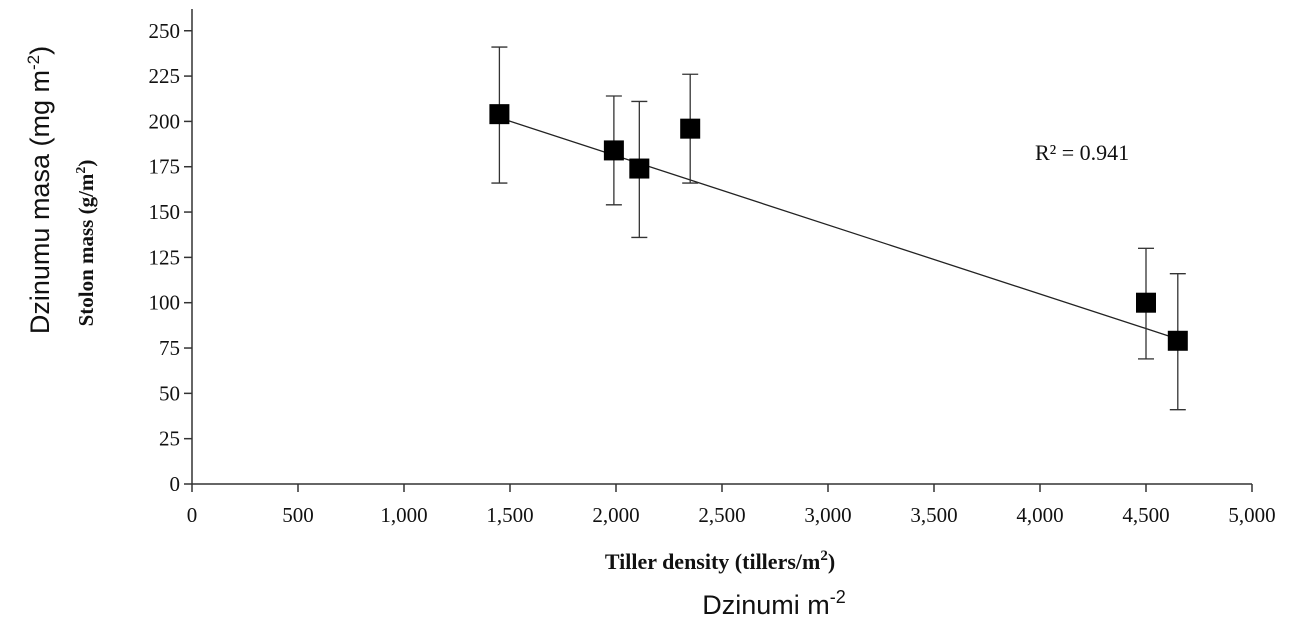 Image resolution: width=1304 pixels, height=626 pixels. I want to click on x-axis-alt-label: Dzinumi m-2, so click(774, 603).